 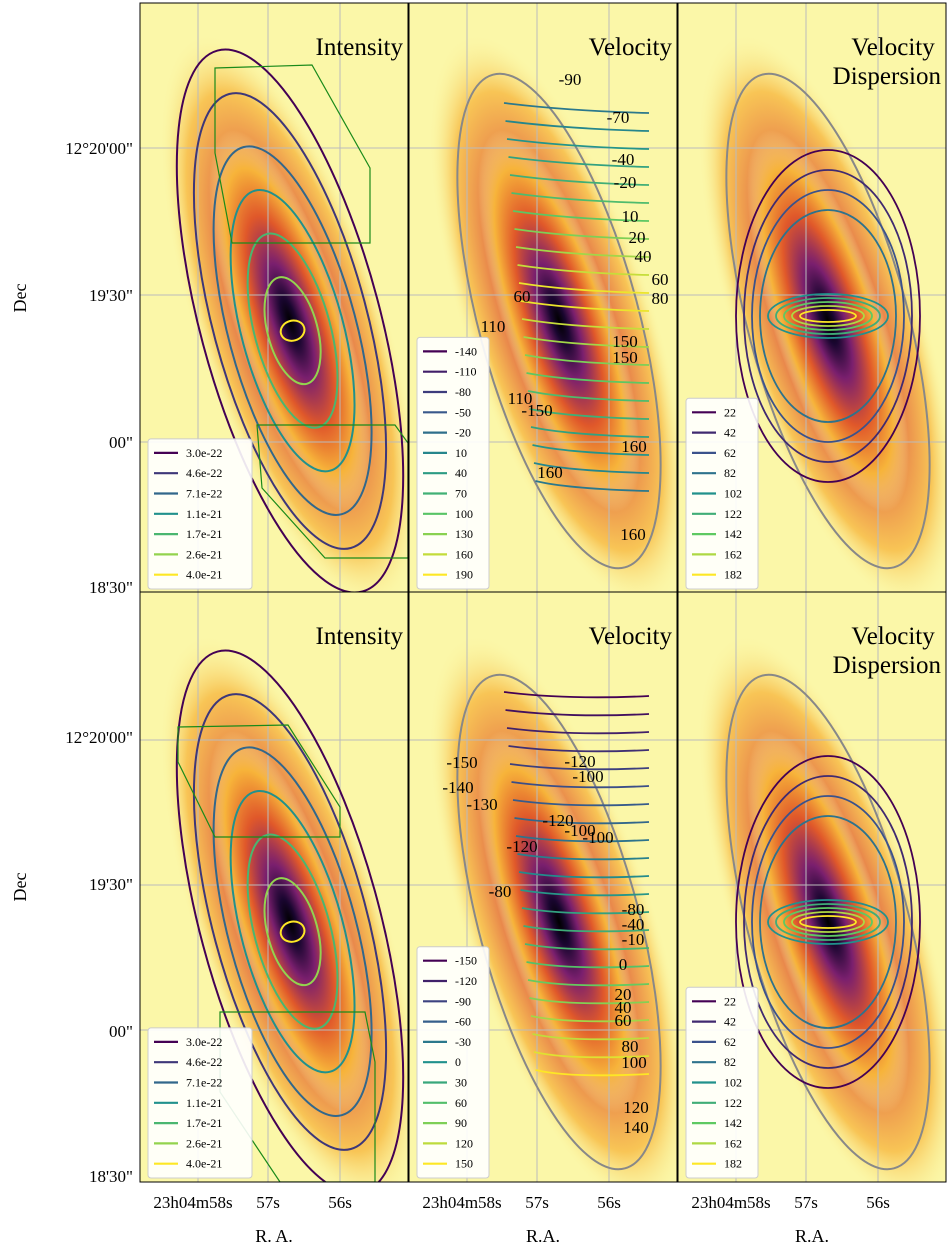 What do you see at coordinates (587, 776) in the screenshot?
I see `contour-label: -100` at bounding box center [587, 776].